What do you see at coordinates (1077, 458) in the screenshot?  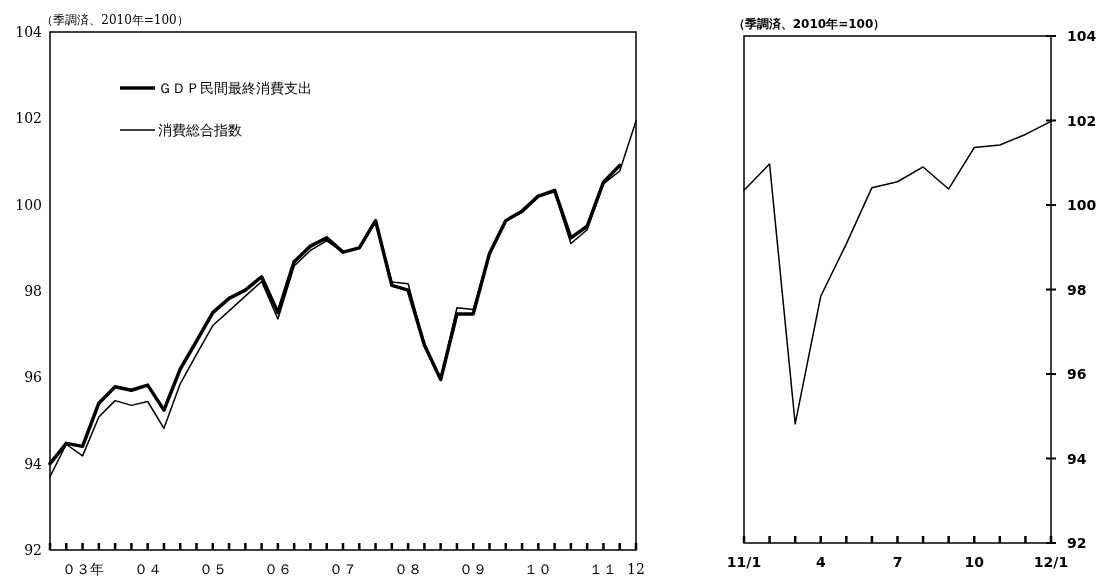 I see `y2-tick-label: 94` at bounding box center [1077, 458].